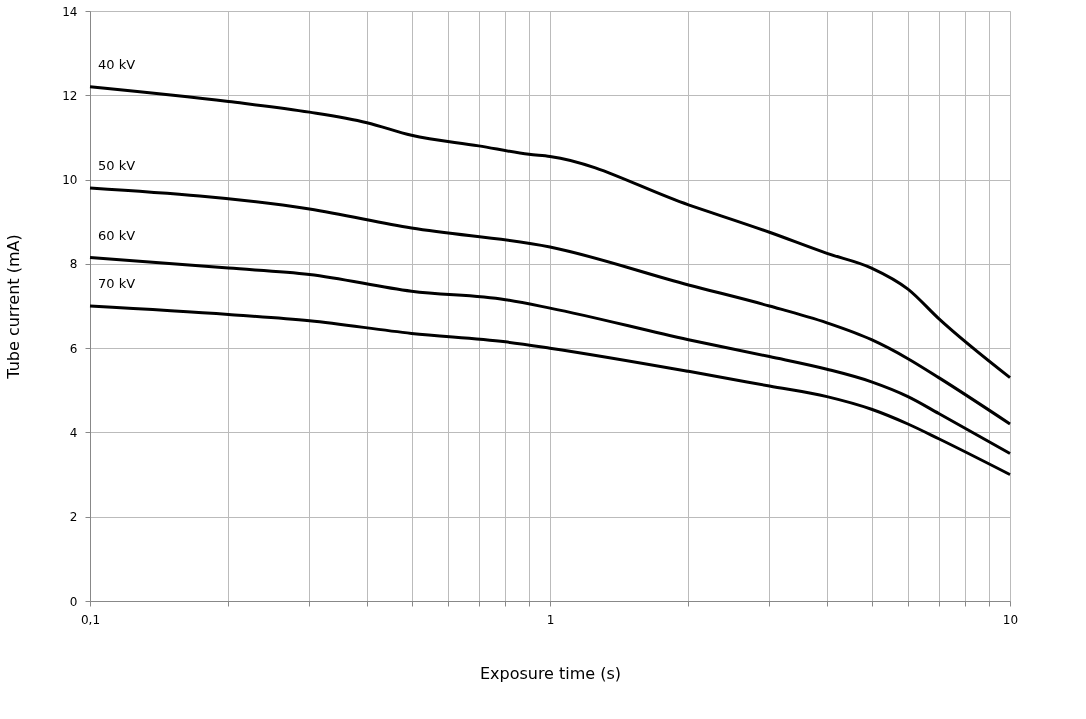  What do you see at coordinates (73, 601) in the screenshot?
I see `y-tick-label: 0` at bounding box center [73, 601].